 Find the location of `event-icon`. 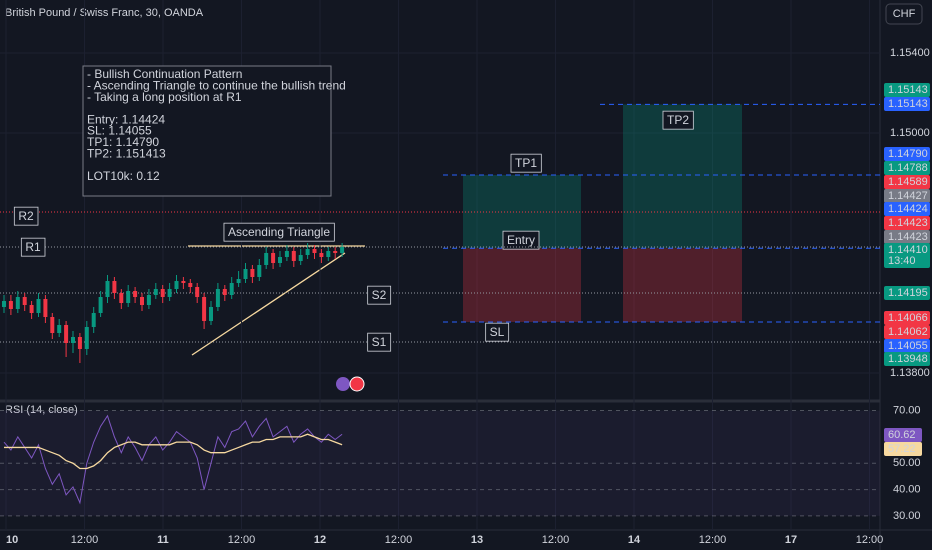

event-icon is located at coordinates (343, 384).